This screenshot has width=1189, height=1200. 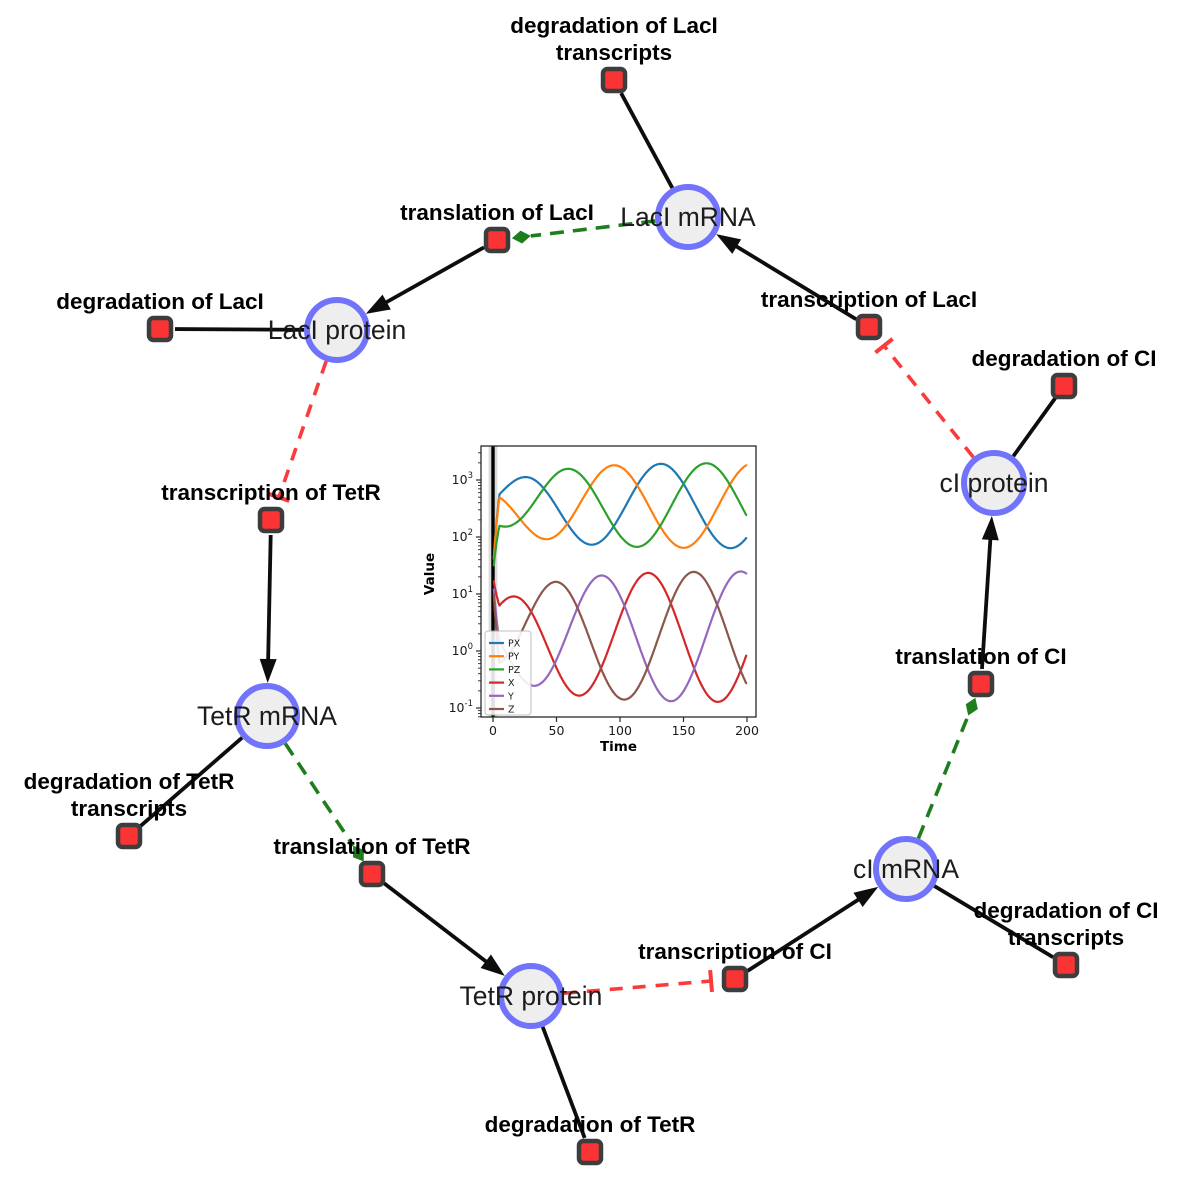 I want to click on edge-inhibition-laci_protein-to-tc_tetr, so click(x=297, y=431).